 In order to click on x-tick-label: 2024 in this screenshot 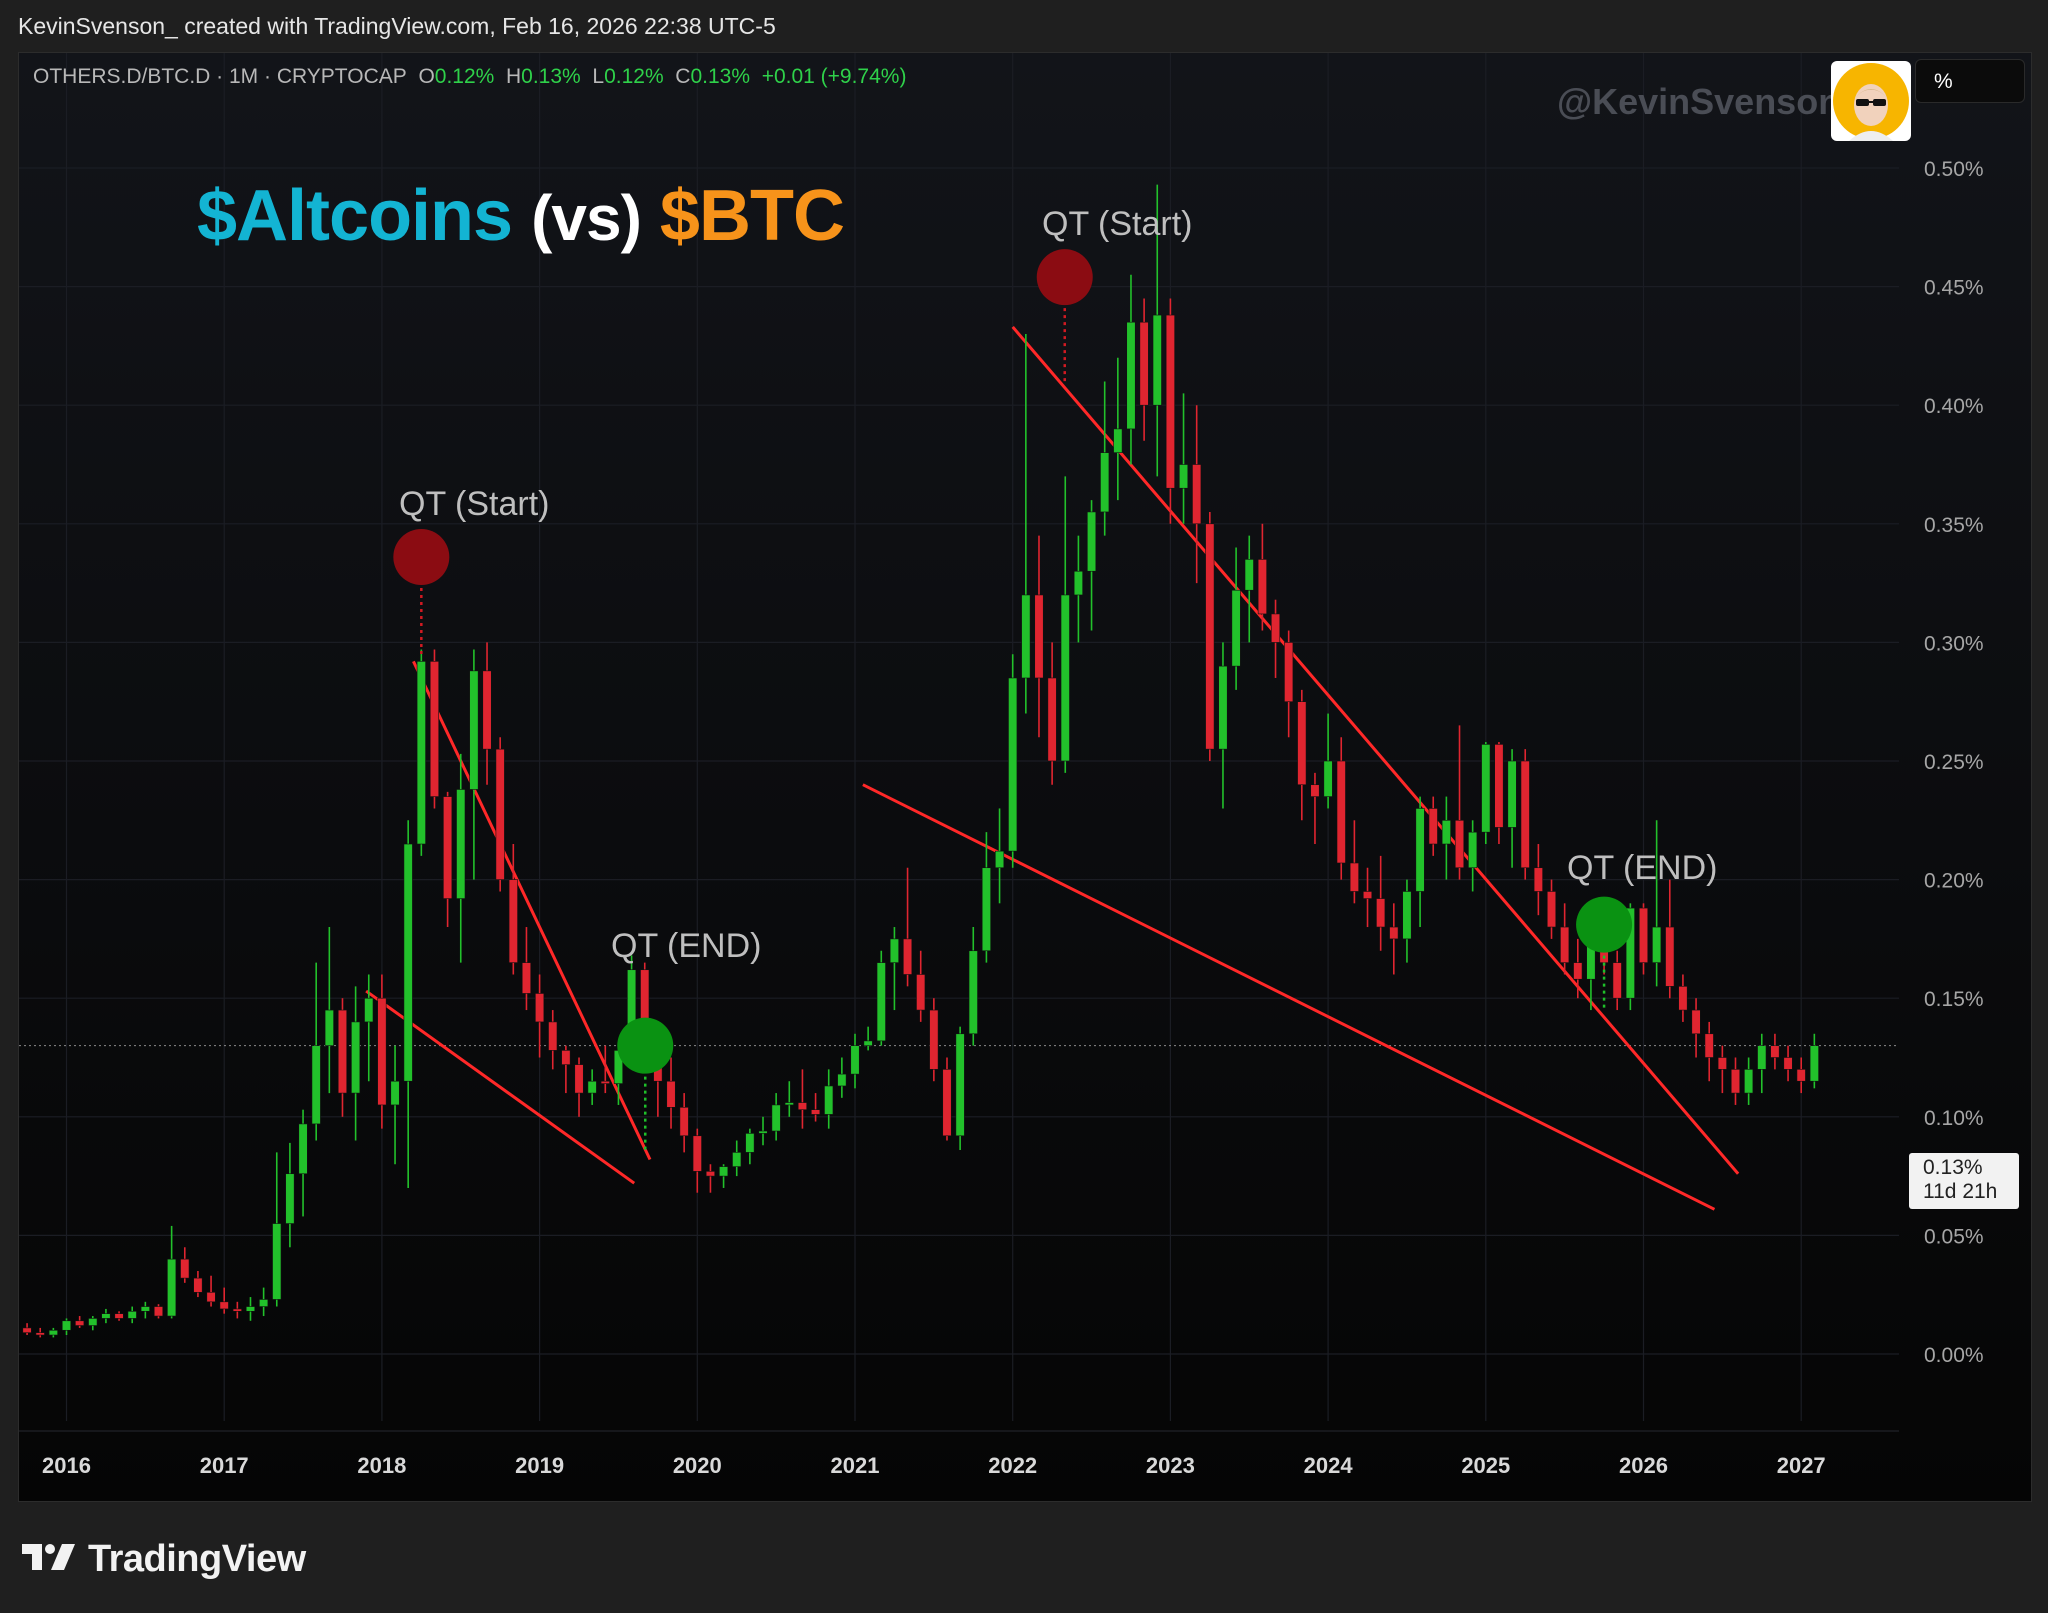, I will do `click(1329, 1465)`.